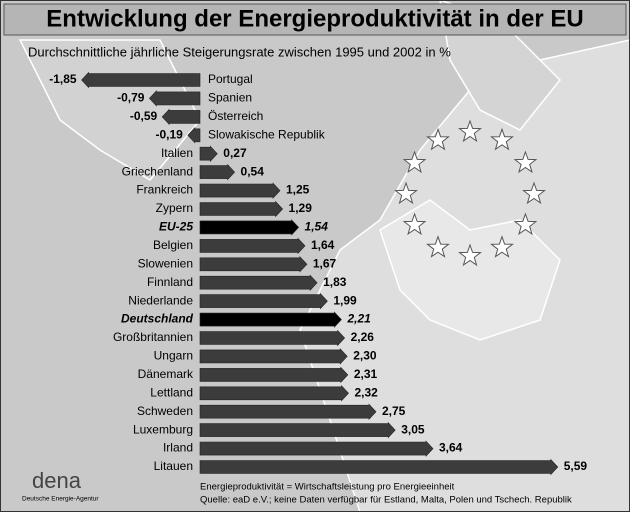  What do you see at coordinates (366, 392) in the screenshot?
I see `value-label: 2,32` at bounding box center [366, 392].